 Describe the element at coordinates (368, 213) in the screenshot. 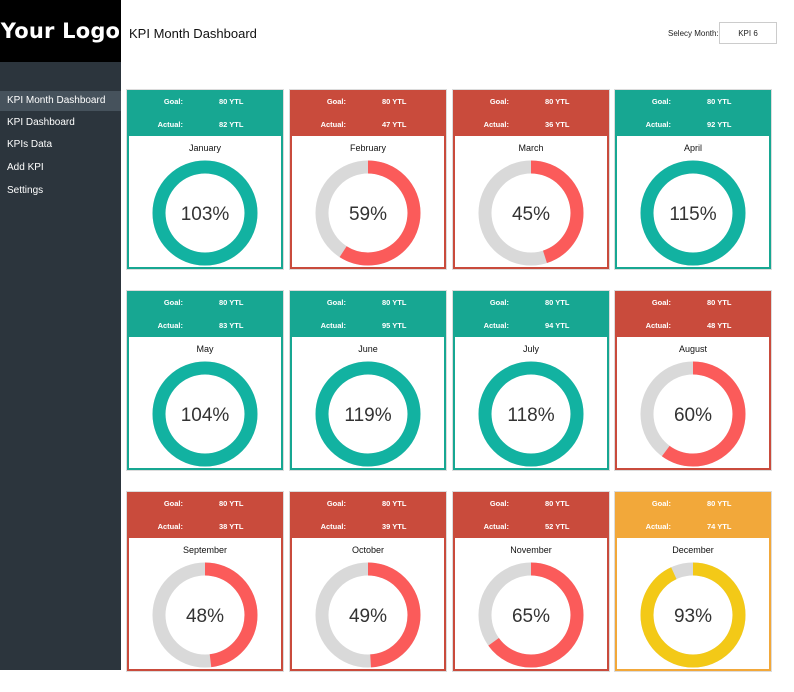

I see `donut-chart: 59%` at that location.